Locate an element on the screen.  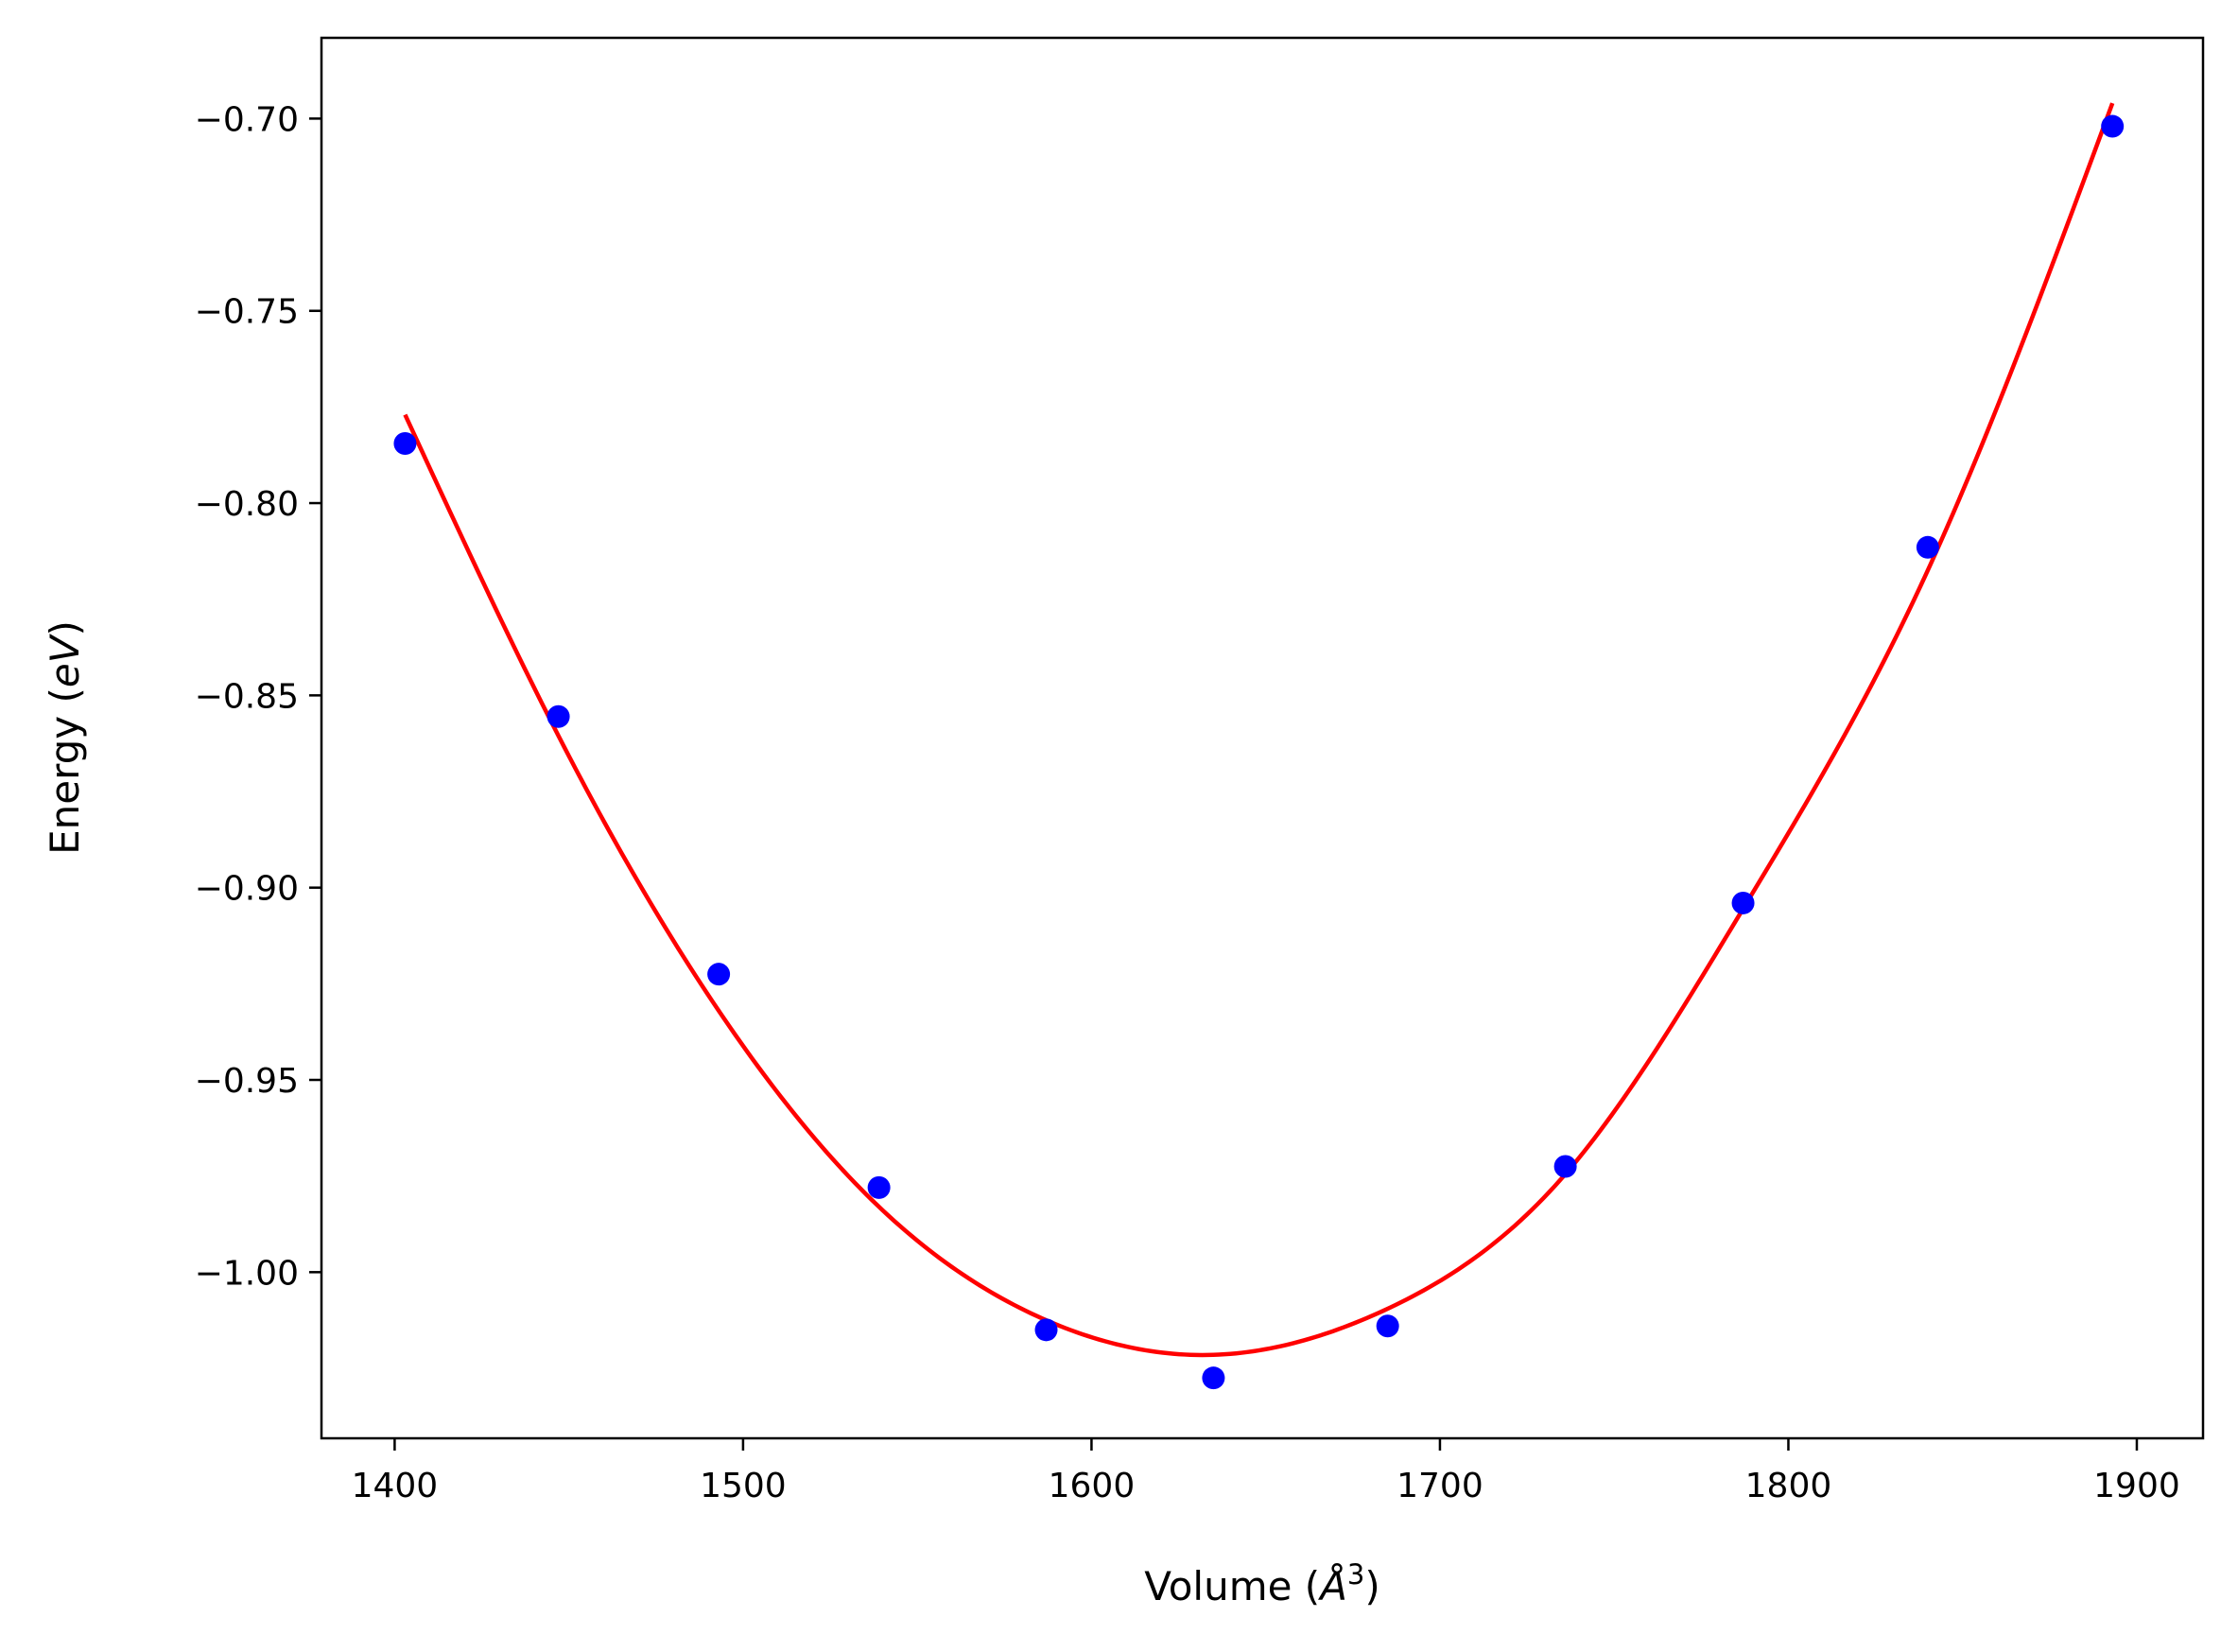
y-tick-label: −0.75 is located at coordinates (247, 312).